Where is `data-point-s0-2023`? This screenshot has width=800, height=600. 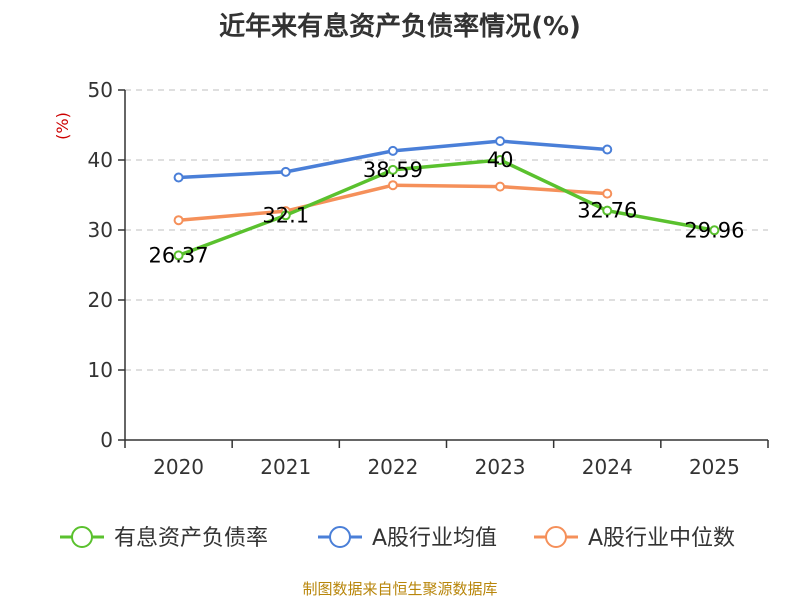
data-point-s0-2023 is located at coordinates (500, 160).